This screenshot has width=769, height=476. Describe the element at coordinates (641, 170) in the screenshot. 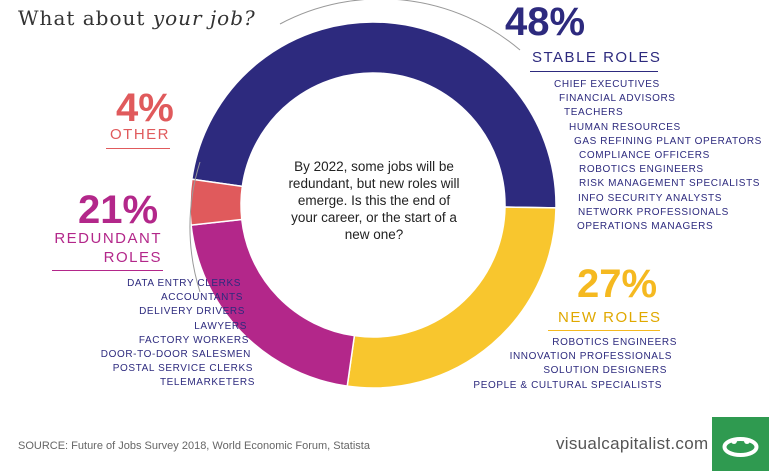

I see `stable-job-item: ROBOTICS ENGINEERS` at that location.